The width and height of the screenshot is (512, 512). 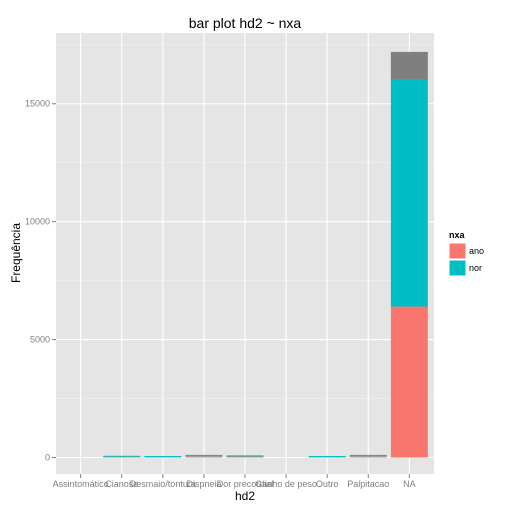 I want to click on legend-label-nor: nor, so click(x=475, y=268).